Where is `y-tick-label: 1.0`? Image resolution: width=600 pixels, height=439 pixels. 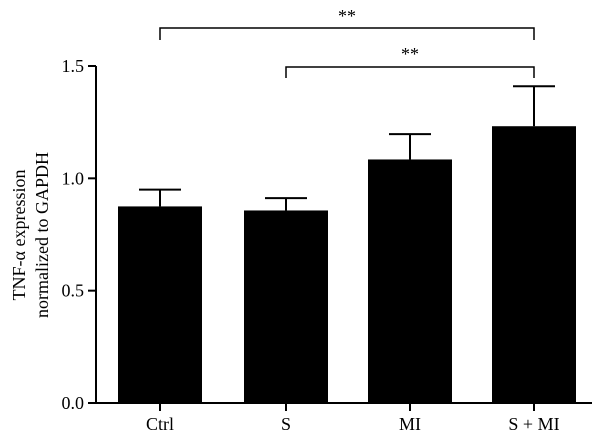 y-tick-label: 1.0 is located at coordinates (73, 178).